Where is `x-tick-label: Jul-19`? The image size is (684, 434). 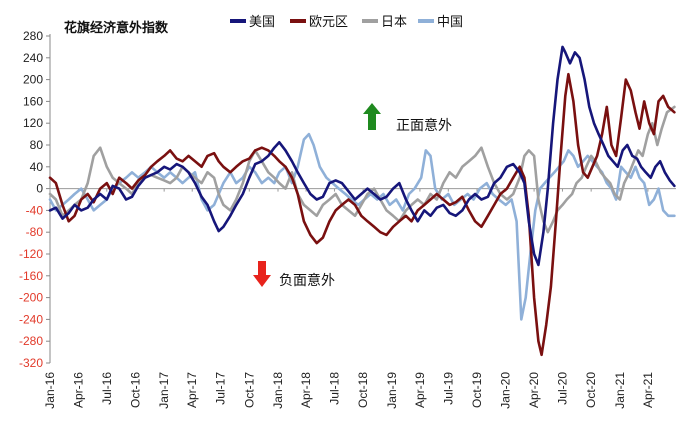
x-tick-label: Jul-19 is located at coordinates (448, 388).